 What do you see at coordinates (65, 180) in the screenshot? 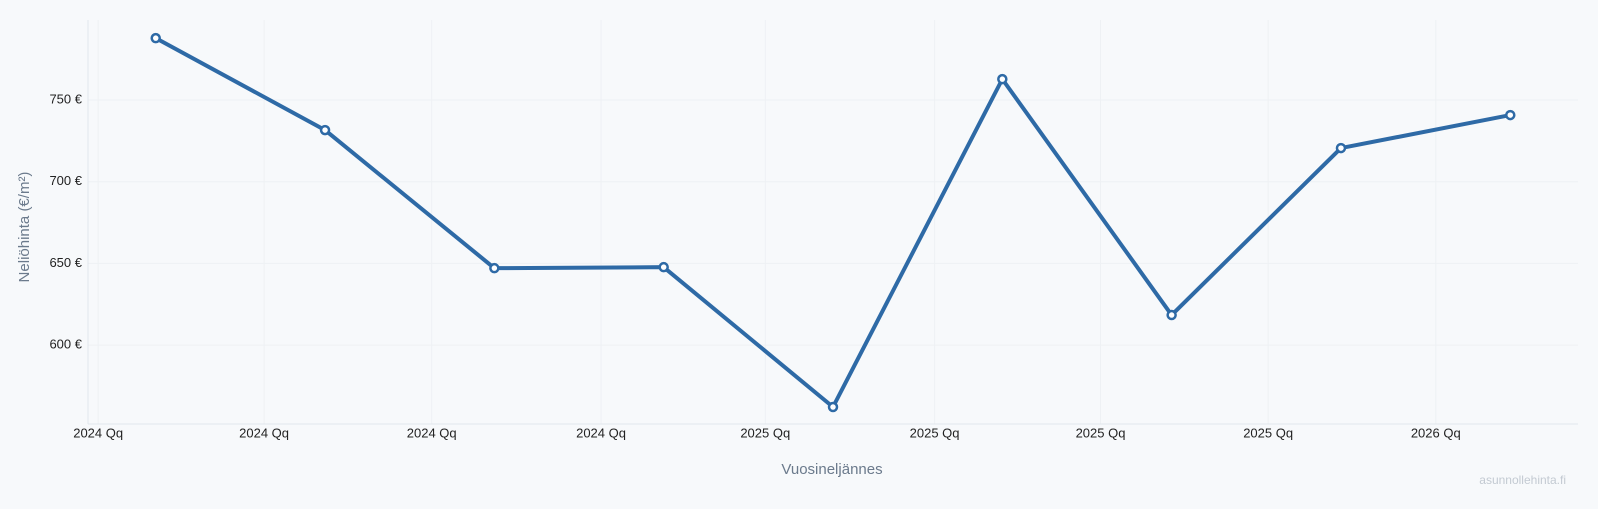
I see `y-tick-label: 700 €` at bounding box center [65, 180].